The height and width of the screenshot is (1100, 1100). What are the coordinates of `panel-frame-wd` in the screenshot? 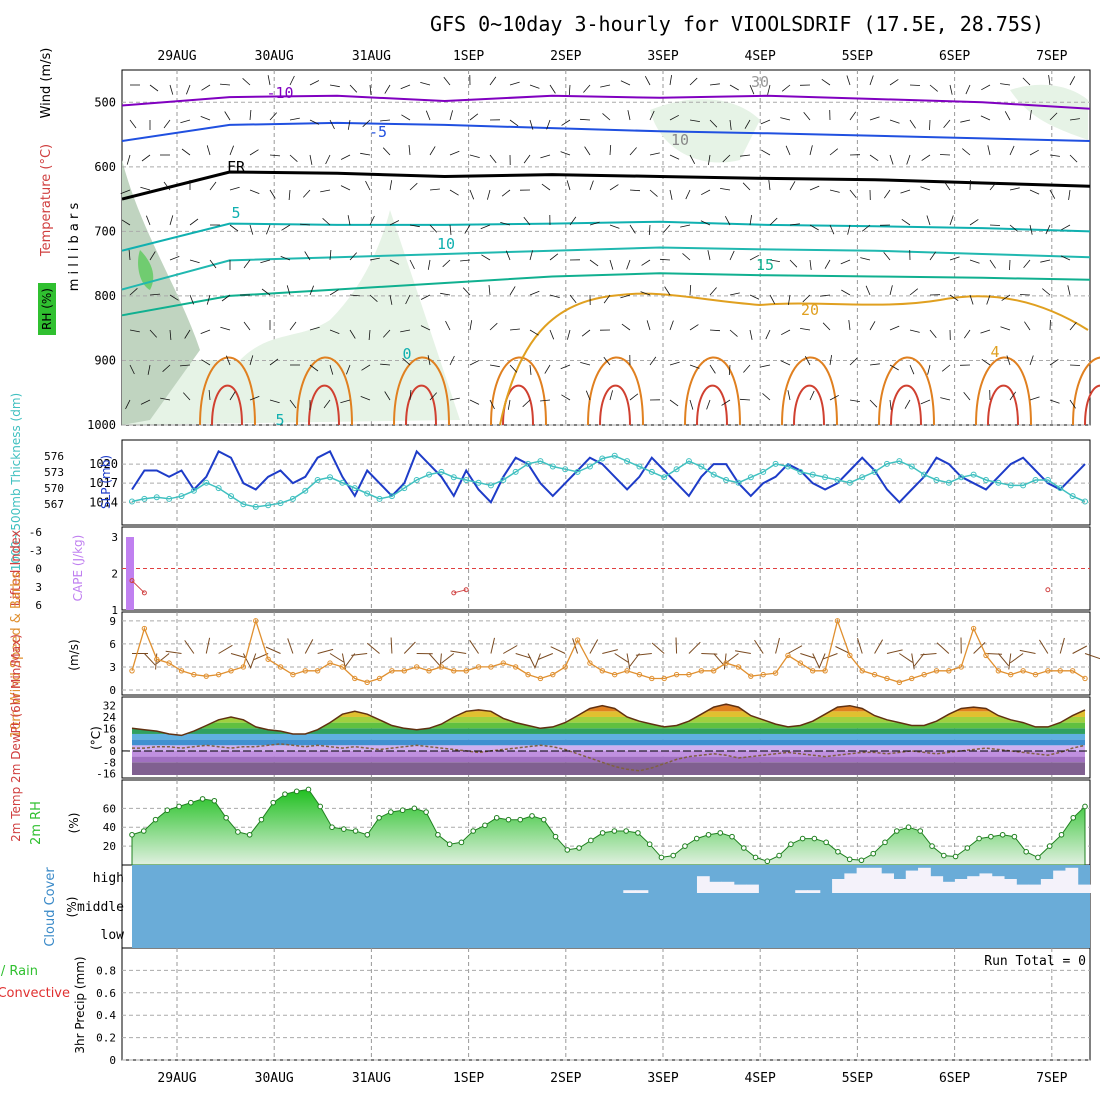 It's located at (606, 653).